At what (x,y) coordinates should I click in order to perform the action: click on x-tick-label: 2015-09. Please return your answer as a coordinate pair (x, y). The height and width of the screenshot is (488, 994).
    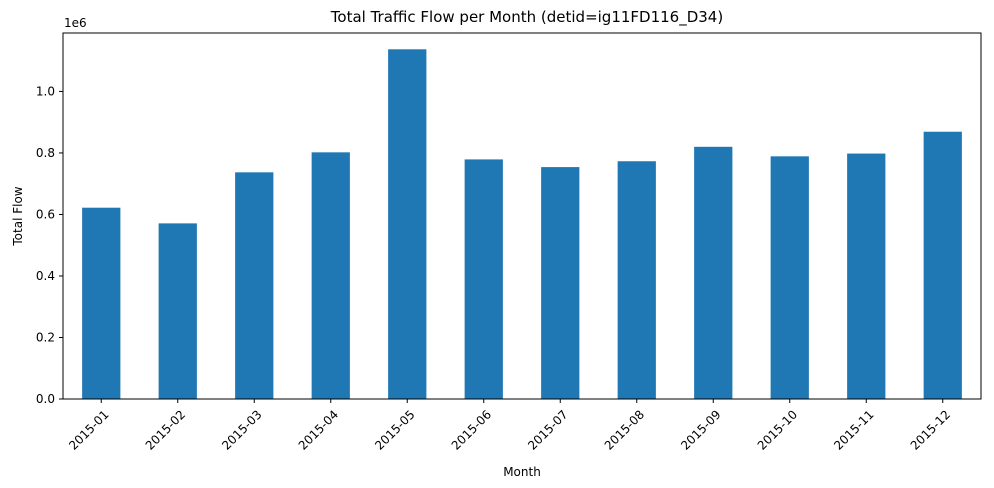
    Looking at the image, I should click on (700, 429).